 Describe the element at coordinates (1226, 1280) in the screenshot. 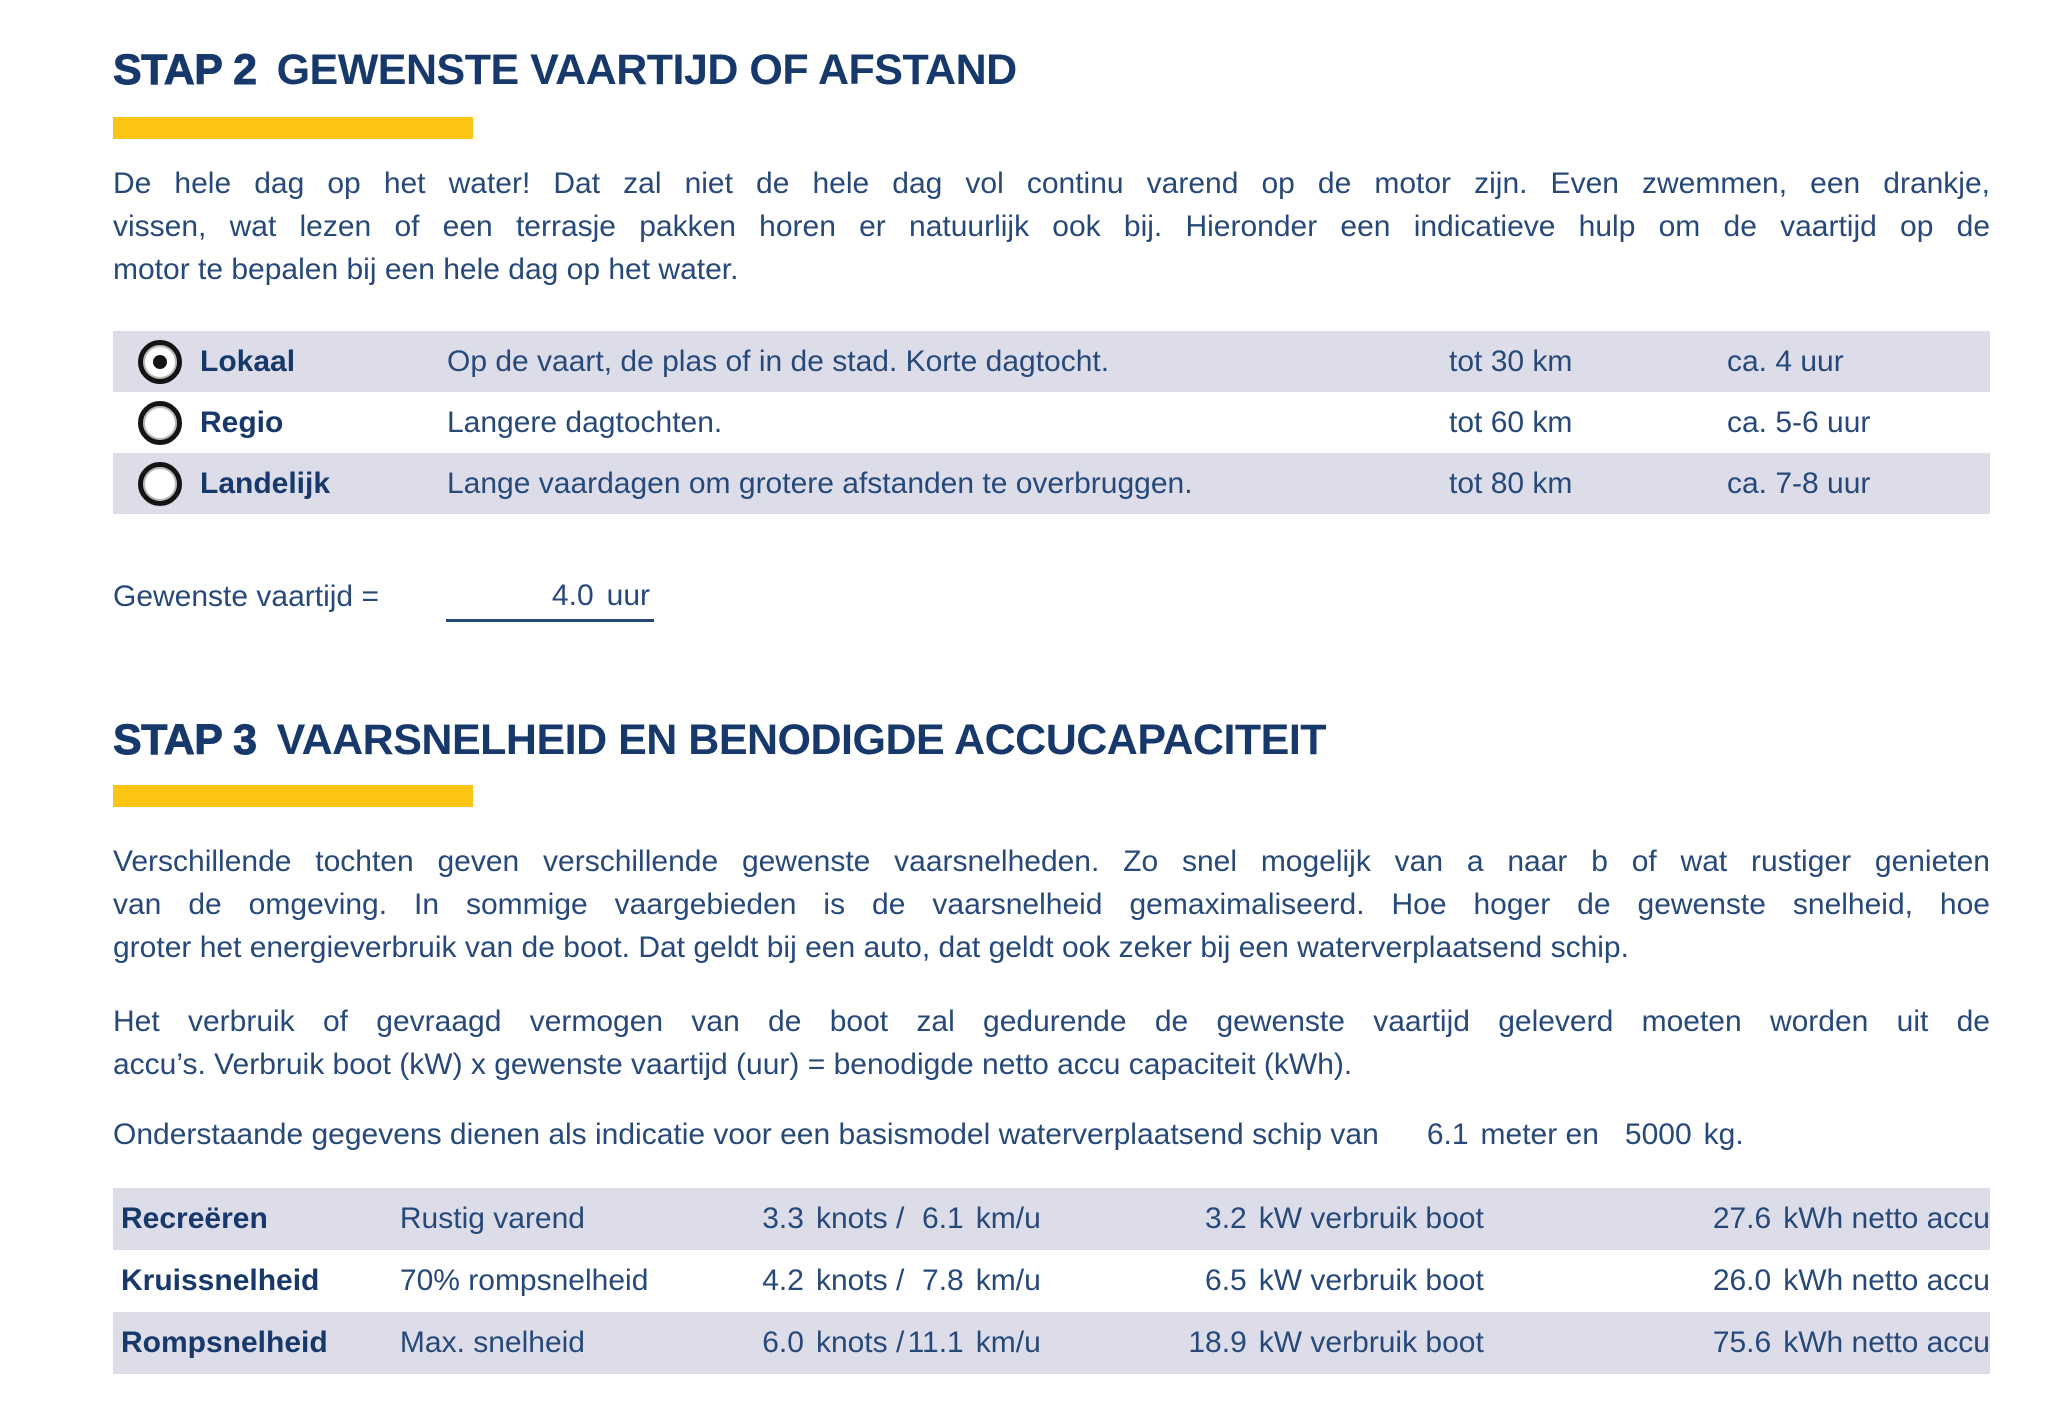

I see `kw-value: 6.5` at that location.